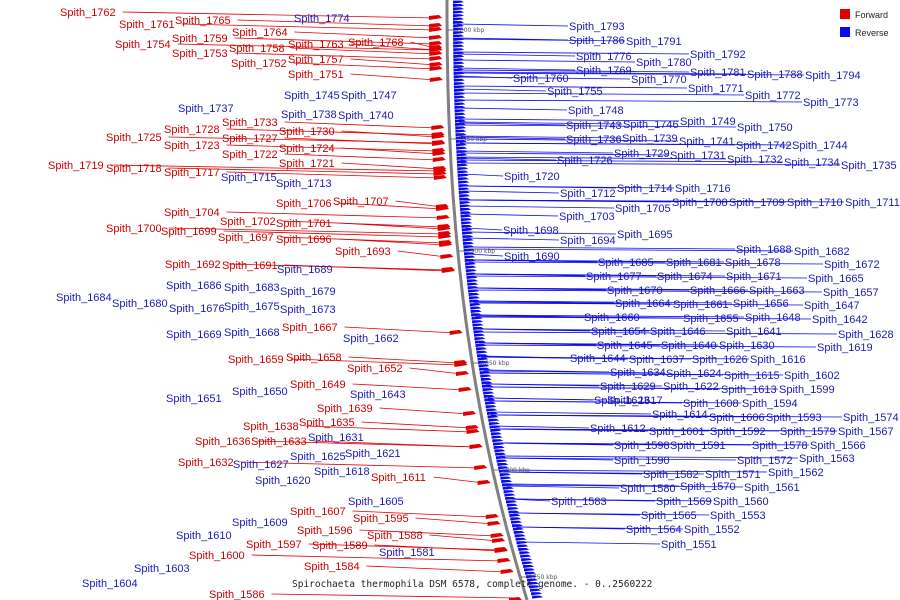  What do you see at coordinates (711, 319) in the screenshot?
I see `gene-label: Spith_1655` at bounding box center [711, 319].